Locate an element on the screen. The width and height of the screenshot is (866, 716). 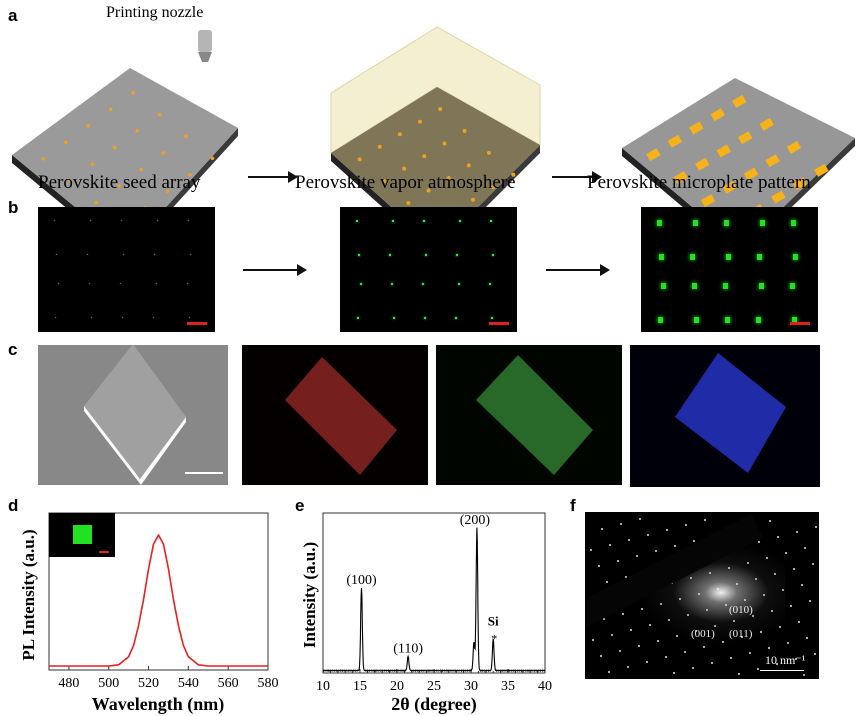
x-tick-label: 10 is located at coordinates (323, 686).